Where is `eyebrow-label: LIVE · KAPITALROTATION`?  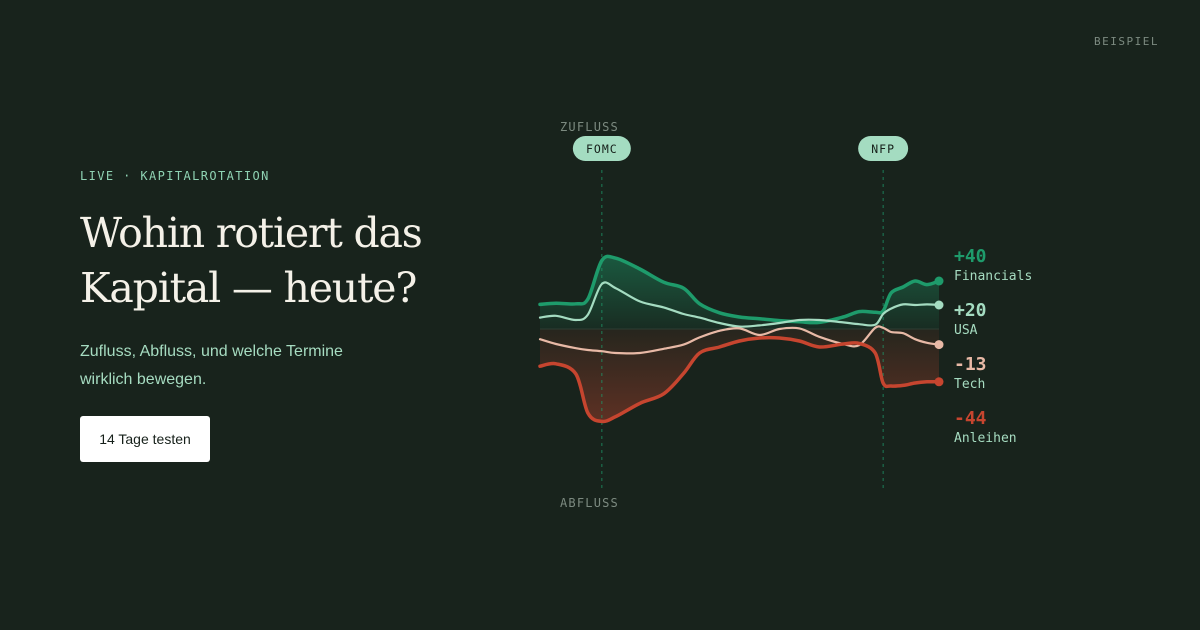 eyebrow-label: LIVE · KAPITALROTATION is located at coordinates (175, 176).